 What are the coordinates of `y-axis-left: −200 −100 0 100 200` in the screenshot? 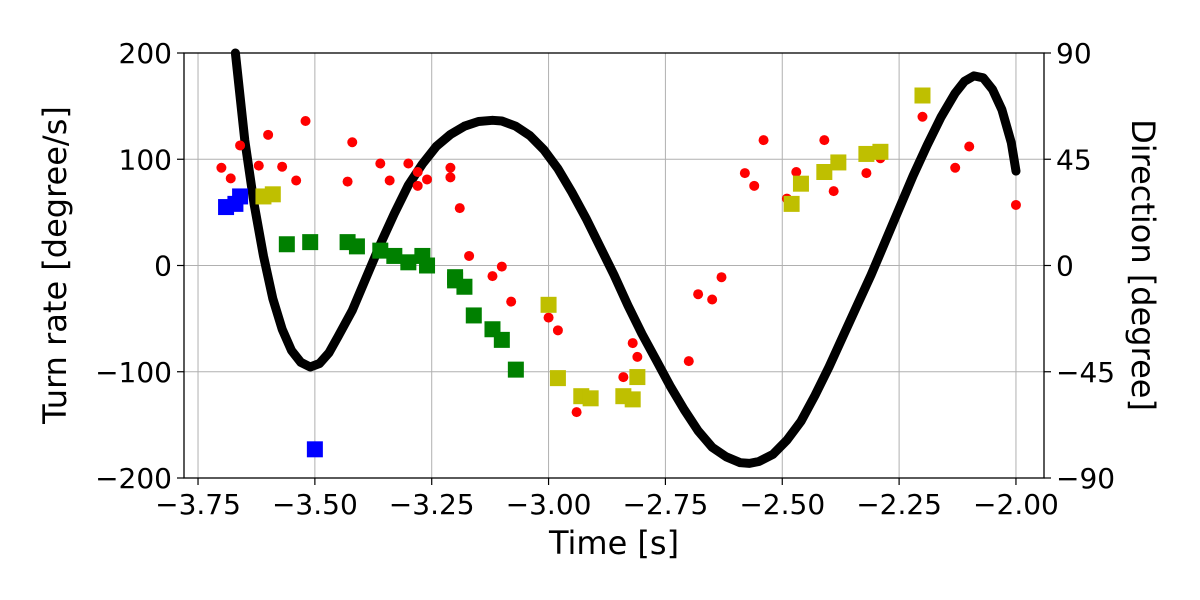 It's located at (139, 266).